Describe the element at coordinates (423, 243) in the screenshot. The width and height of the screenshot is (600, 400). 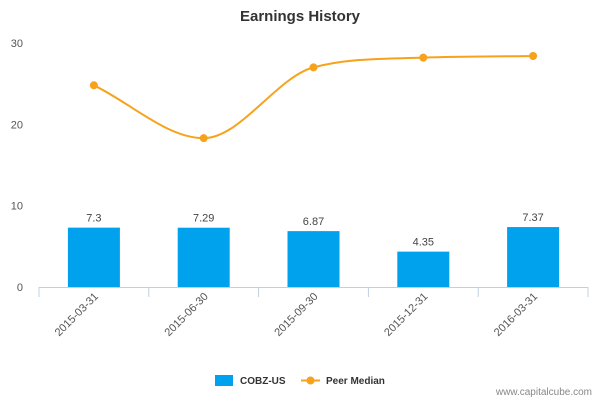
I see `bar-data-label: 4.35` at that location.